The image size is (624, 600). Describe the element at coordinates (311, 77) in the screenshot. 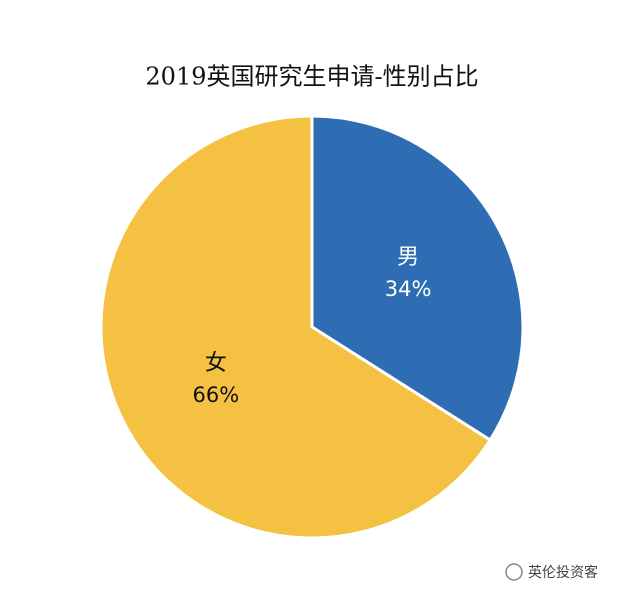

I see `chart-title: 2019英国研究生申请-性别占比` at that location.